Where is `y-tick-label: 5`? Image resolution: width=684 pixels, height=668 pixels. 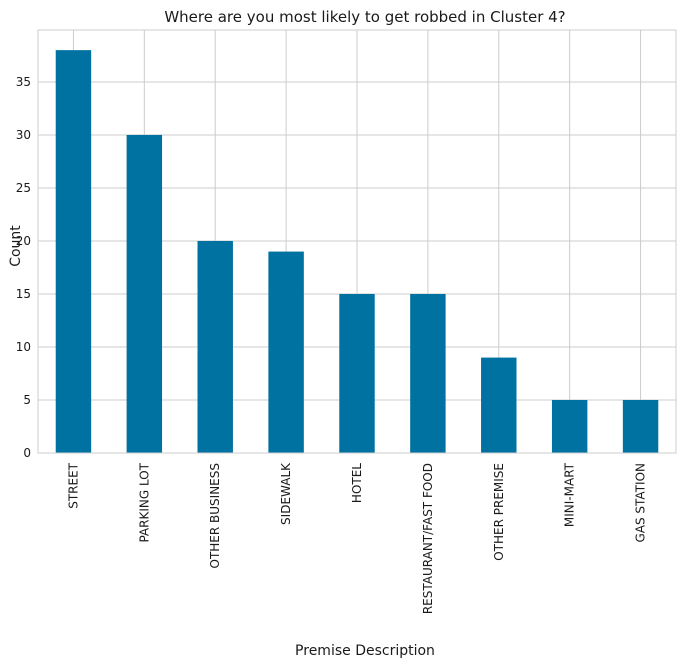
y-tick-label: 5 is located at coordinates (27, 400).